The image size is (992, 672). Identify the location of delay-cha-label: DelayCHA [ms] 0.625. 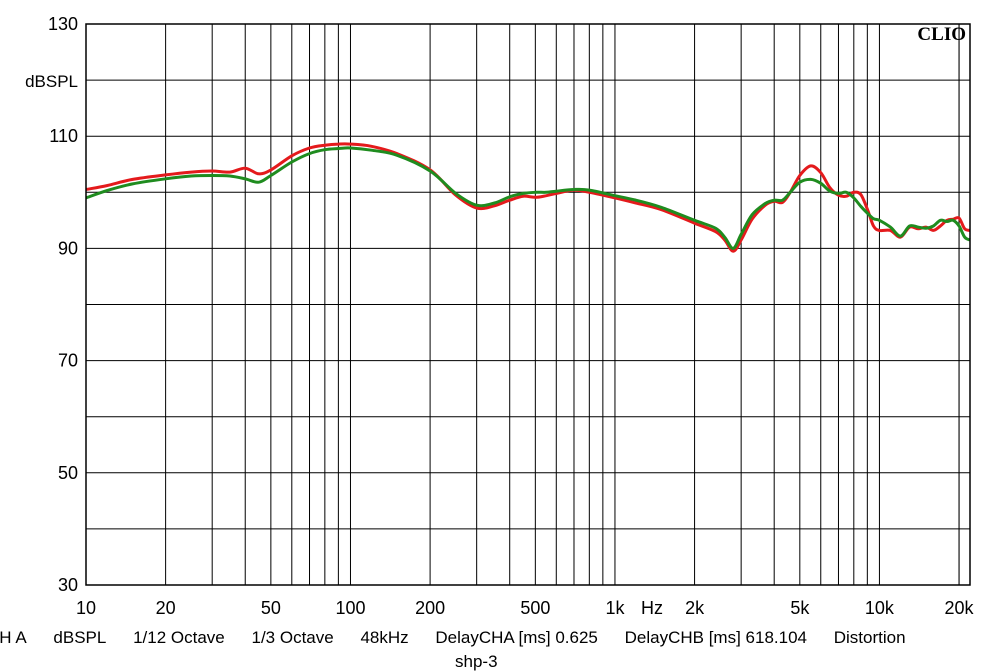
(516, 637).